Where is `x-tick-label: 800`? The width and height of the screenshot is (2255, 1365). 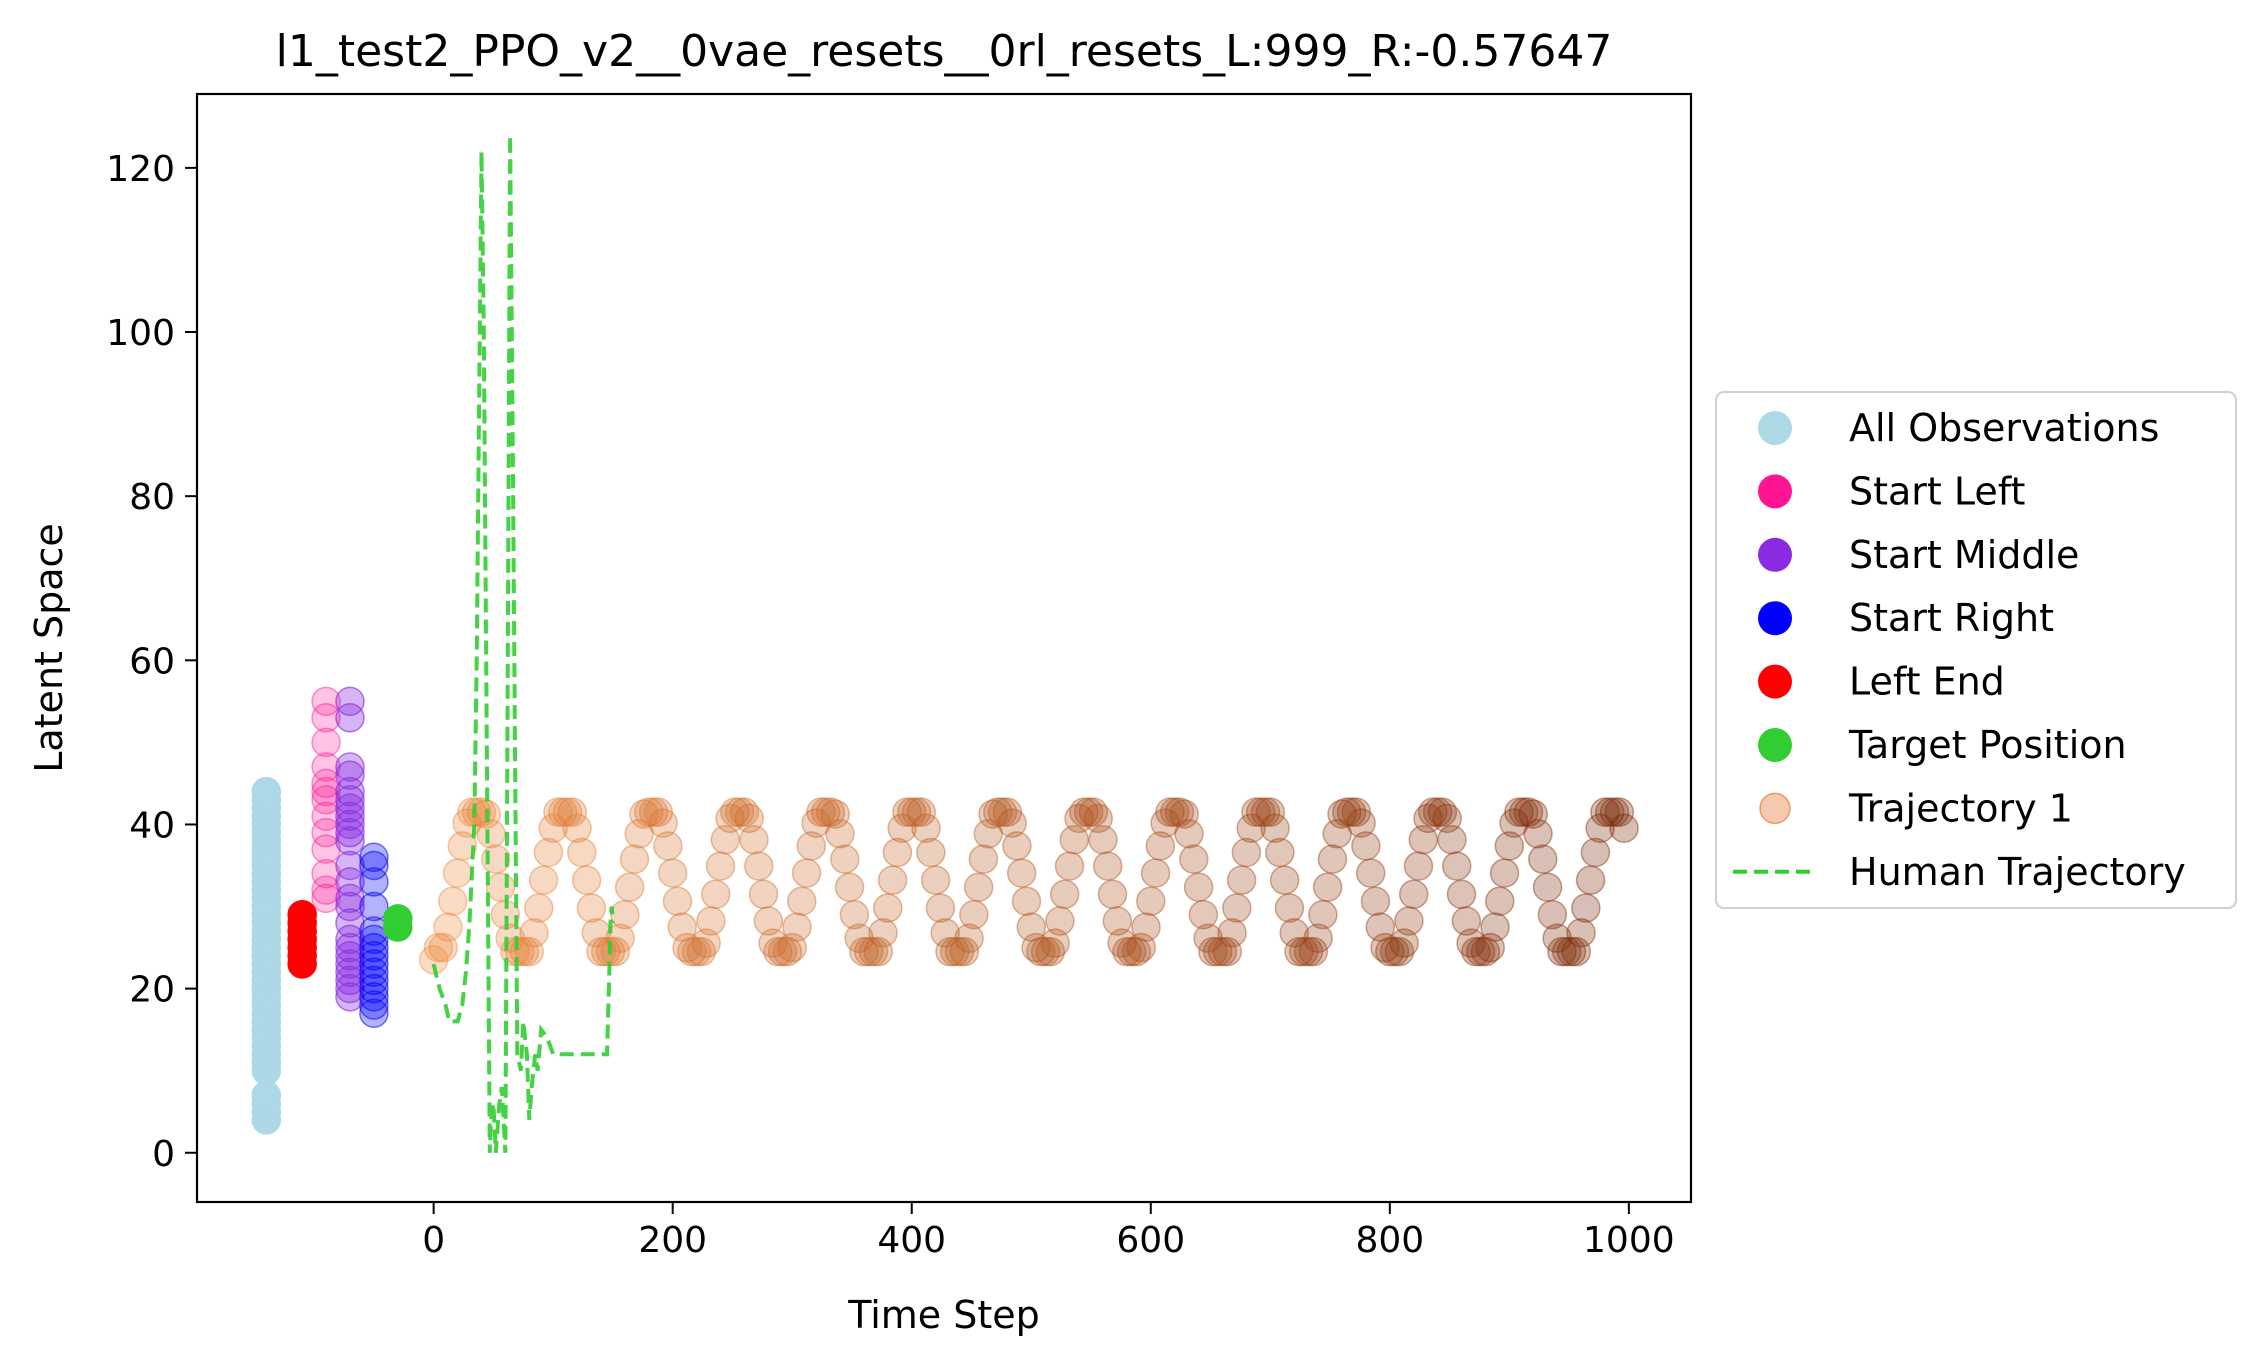
x-tick-label: 800 is located at coordinates (1389, 1240).